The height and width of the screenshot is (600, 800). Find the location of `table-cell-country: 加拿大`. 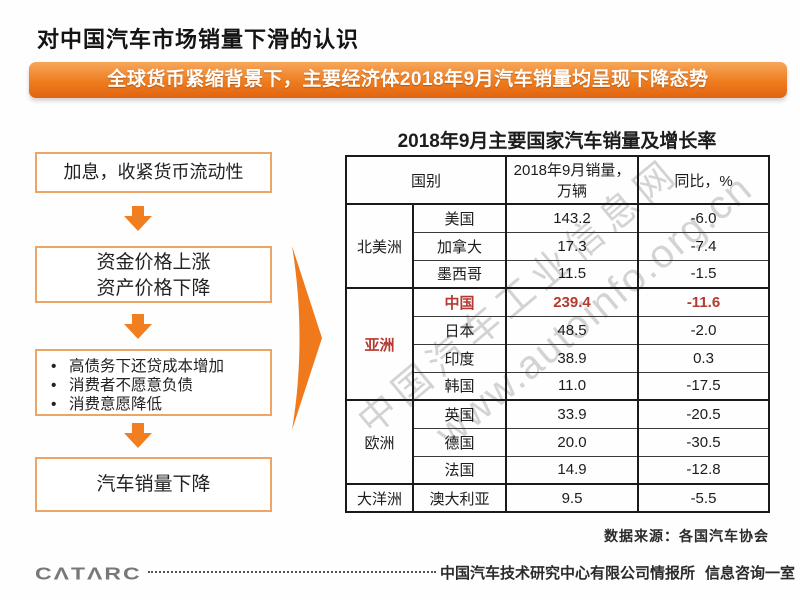

table-cell-country: 加拿大 is located at coordinates (459, 246).